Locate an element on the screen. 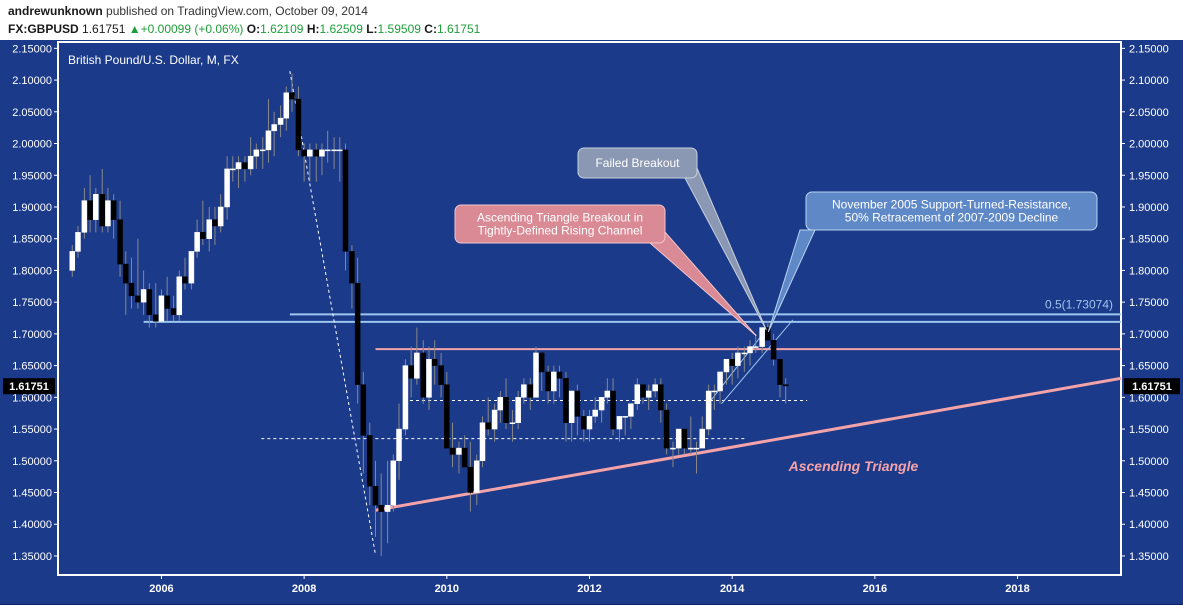 This screenshot has height=605, width=1183. y-tick-label-right: 1.80000 is located at coordinates (1149, 271).